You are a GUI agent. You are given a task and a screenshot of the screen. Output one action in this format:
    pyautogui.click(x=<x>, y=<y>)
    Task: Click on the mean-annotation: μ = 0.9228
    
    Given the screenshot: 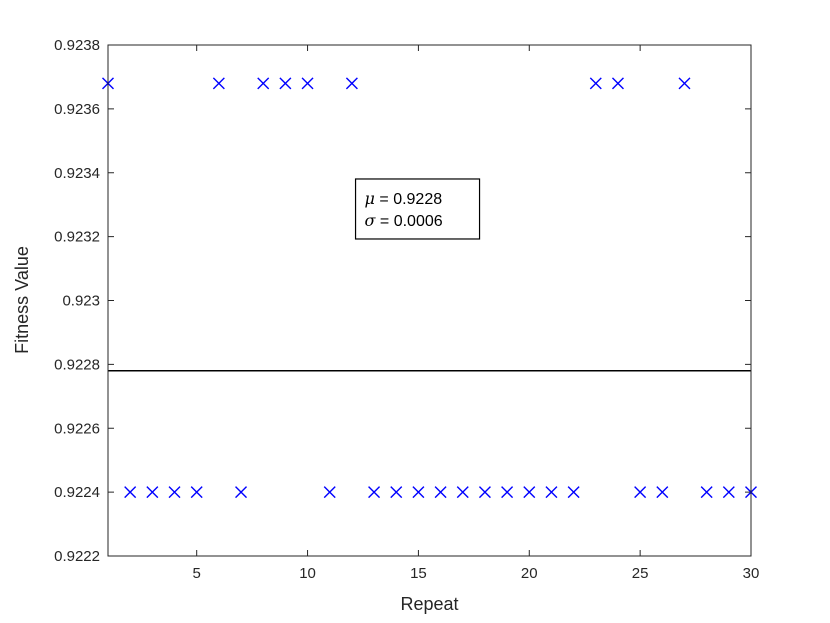 What is the action you would take?
    pyautogui.click(x=404, y=198)
    